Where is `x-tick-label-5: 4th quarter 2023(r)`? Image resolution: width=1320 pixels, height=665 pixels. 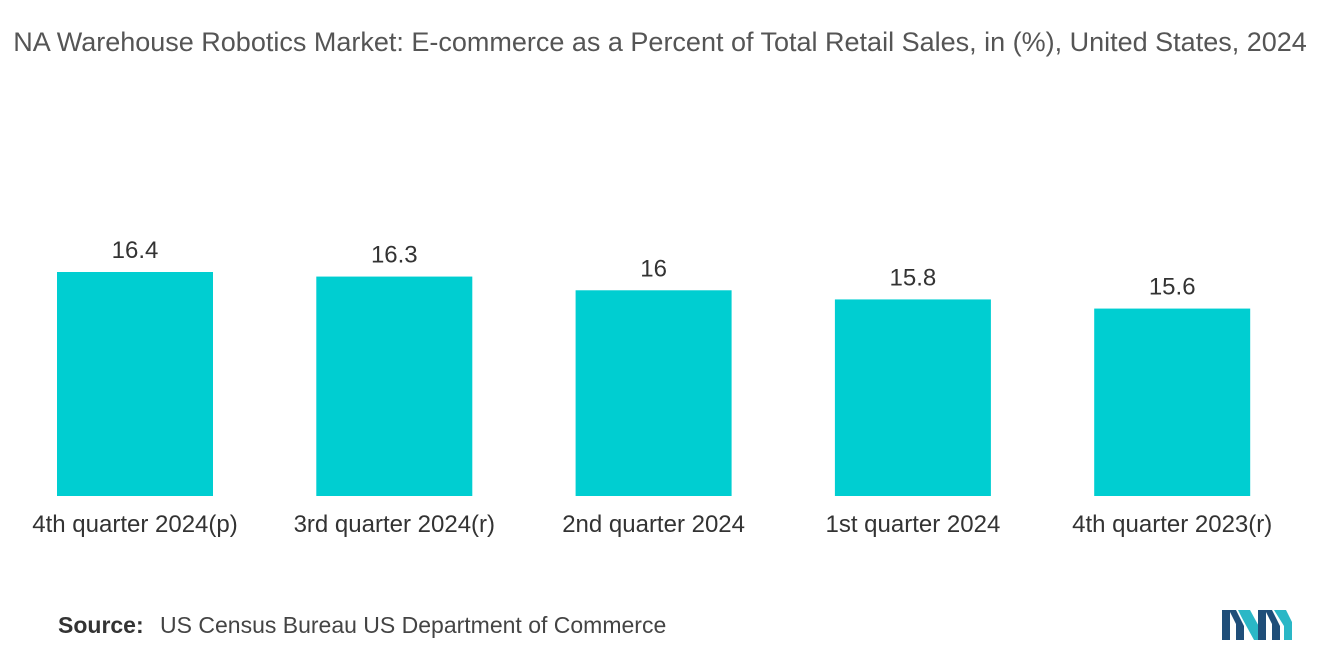
x-tick-label-5: 4th quarter 2023(r) is located at coordinates (1172, 524).